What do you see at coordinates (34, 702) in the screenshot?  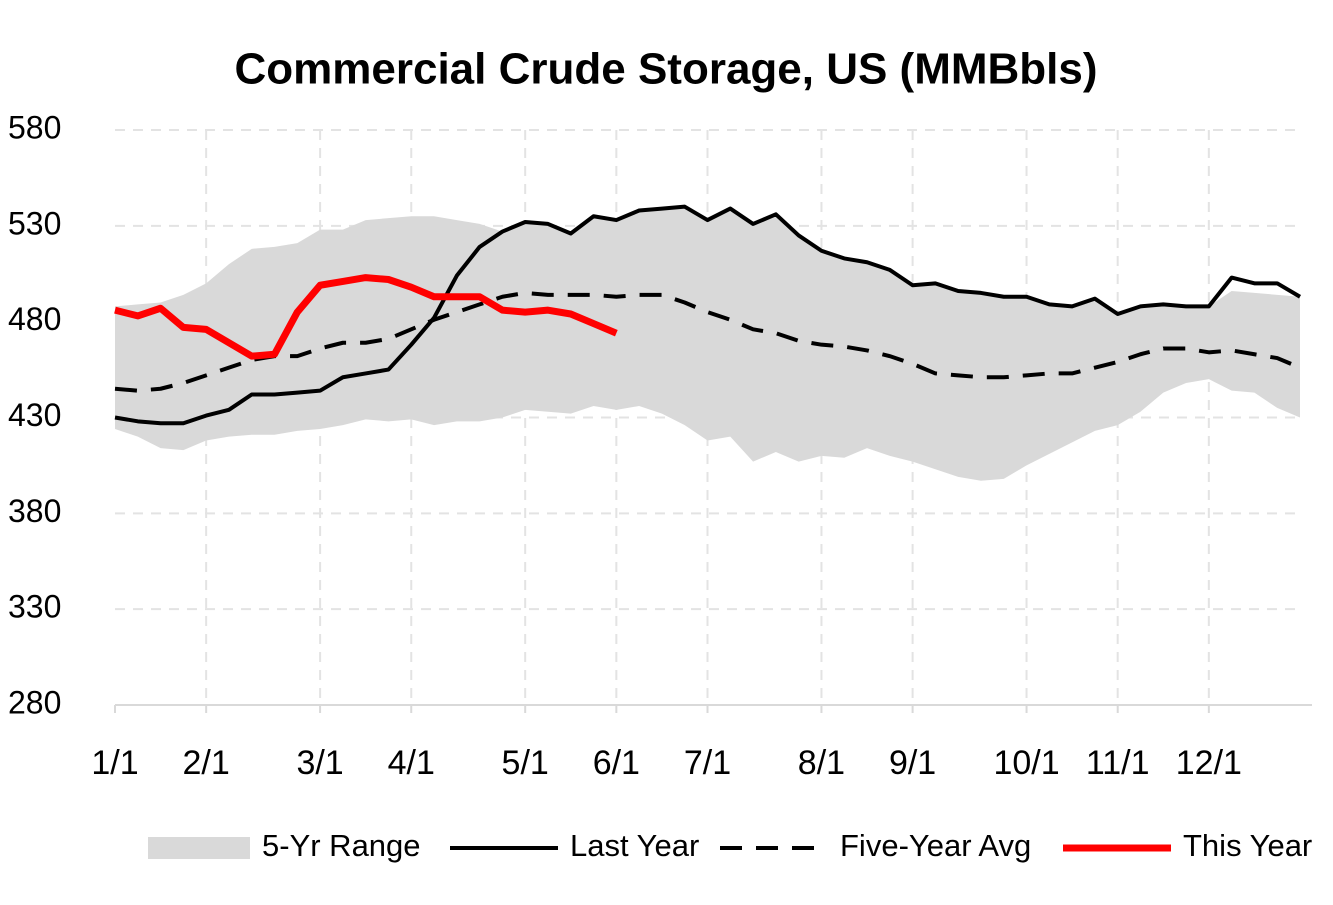 I see `y-tick-label: 280` at bounding box center [34, 702].